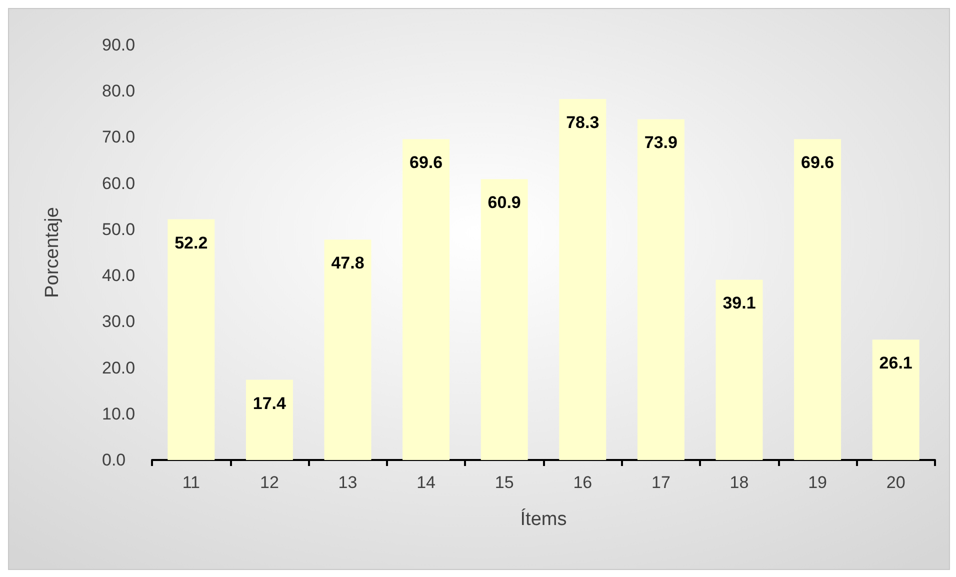  Describe the element at coordinates (895, 363) in the screenshot. I see `data-label: 26.1` at that location.